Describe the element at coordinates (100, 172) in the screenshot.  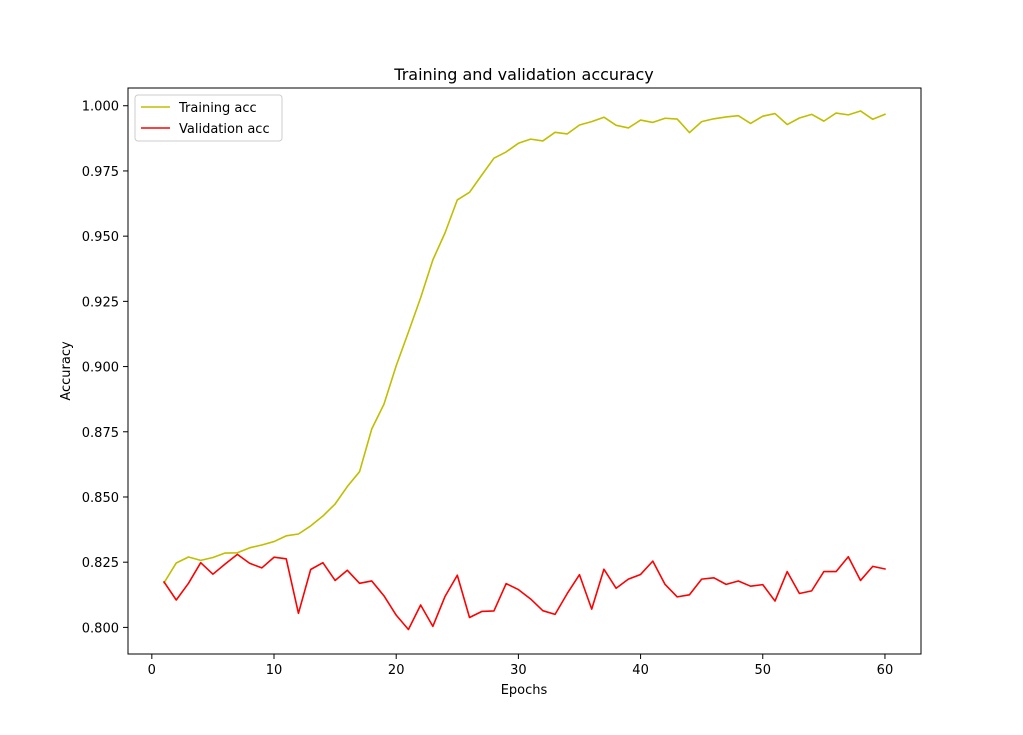
I see `y-tick-label: 0.975` at that location.